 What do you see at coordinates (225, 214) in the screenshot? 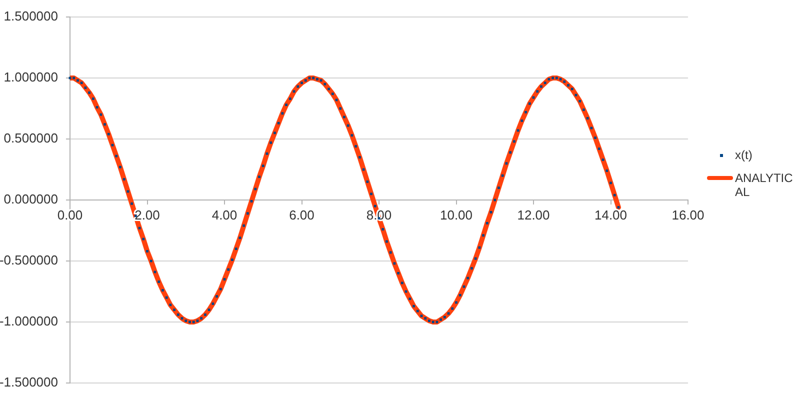
I see `x-tick-label: 4.00` at bounding box center [225, 214].